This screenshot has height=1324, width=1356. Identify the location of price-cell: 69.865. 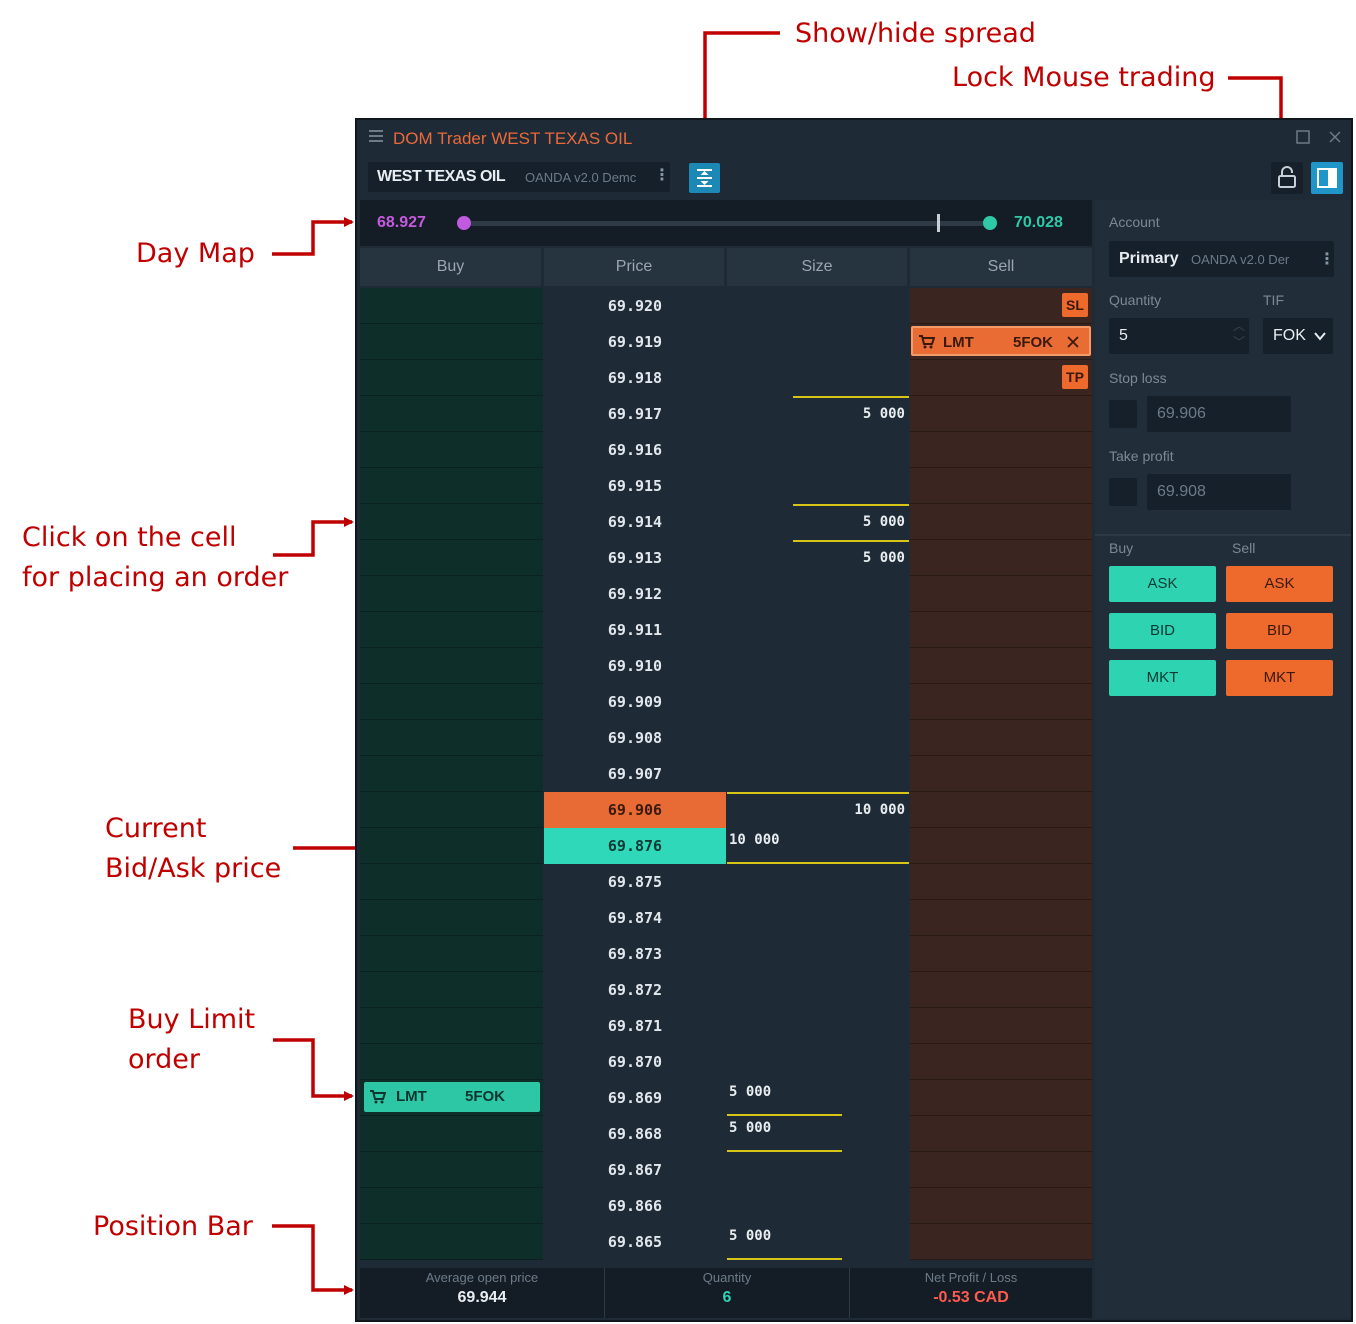
(635, 1242).